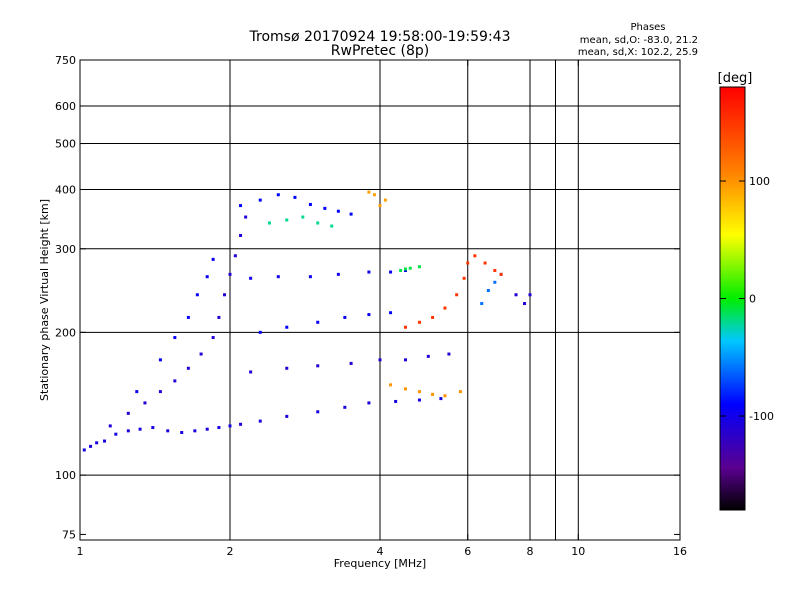  Describe the element at coordinates (65, 60) in the screenshot. I see `y-tick-label: 750` at that location.